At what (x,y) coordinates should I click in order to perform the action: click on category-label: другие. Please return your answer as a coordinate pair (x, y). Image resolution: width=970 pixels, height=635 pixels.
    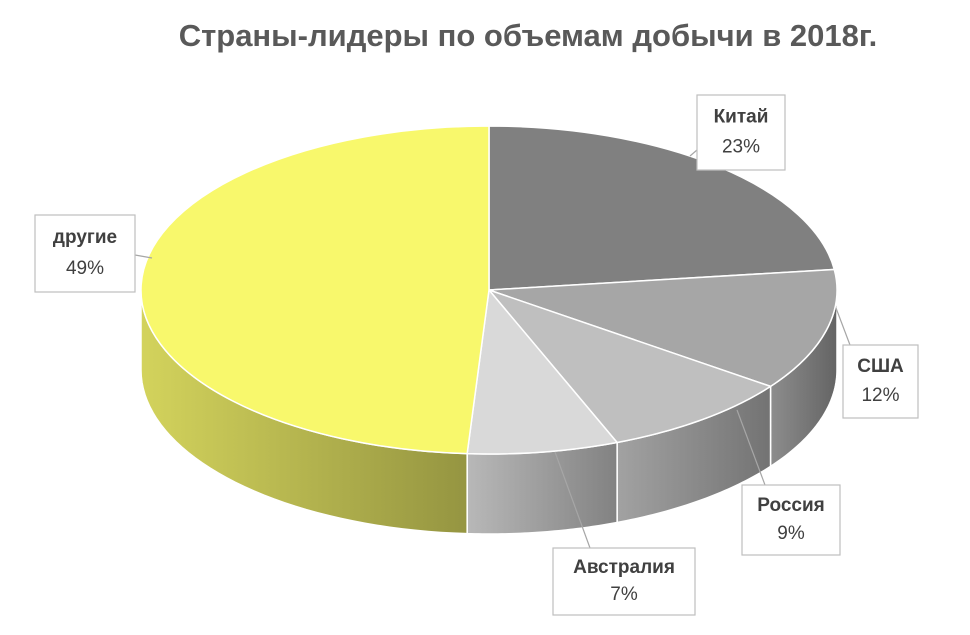
    Looking at the image, I should click on (85, 237).